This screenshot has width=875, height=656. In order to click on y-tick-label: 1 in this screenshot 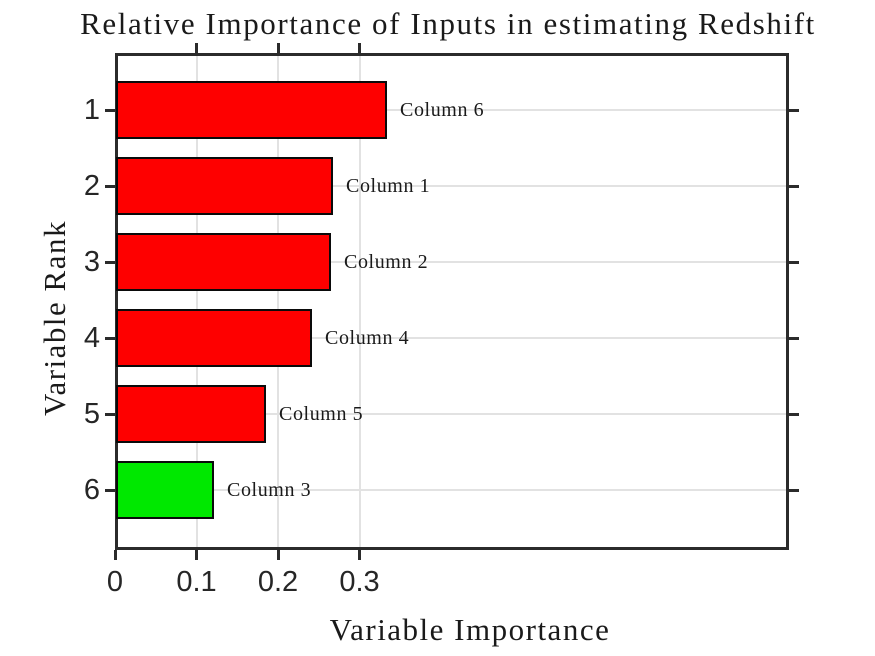, I will do `click(91, 110)`.